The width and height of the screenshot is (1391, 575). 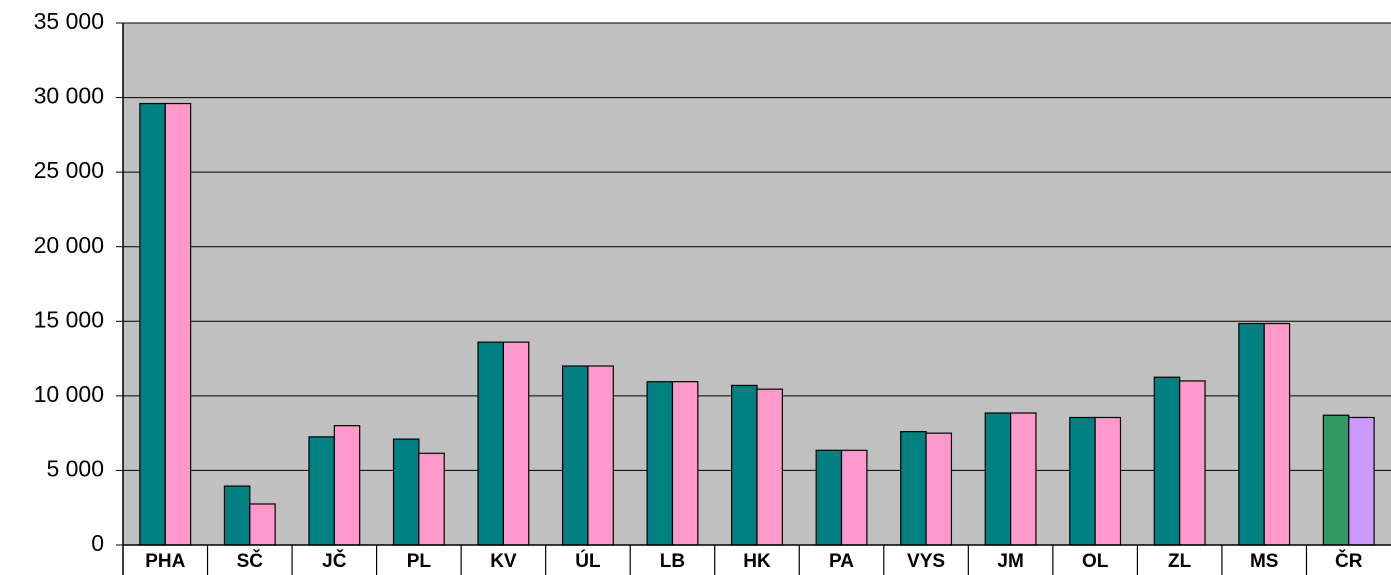 What do you see at coordinates (69, 394) in the screenshot?
I see `y-tick-label: 10 000` at bounding box center [69, 394].